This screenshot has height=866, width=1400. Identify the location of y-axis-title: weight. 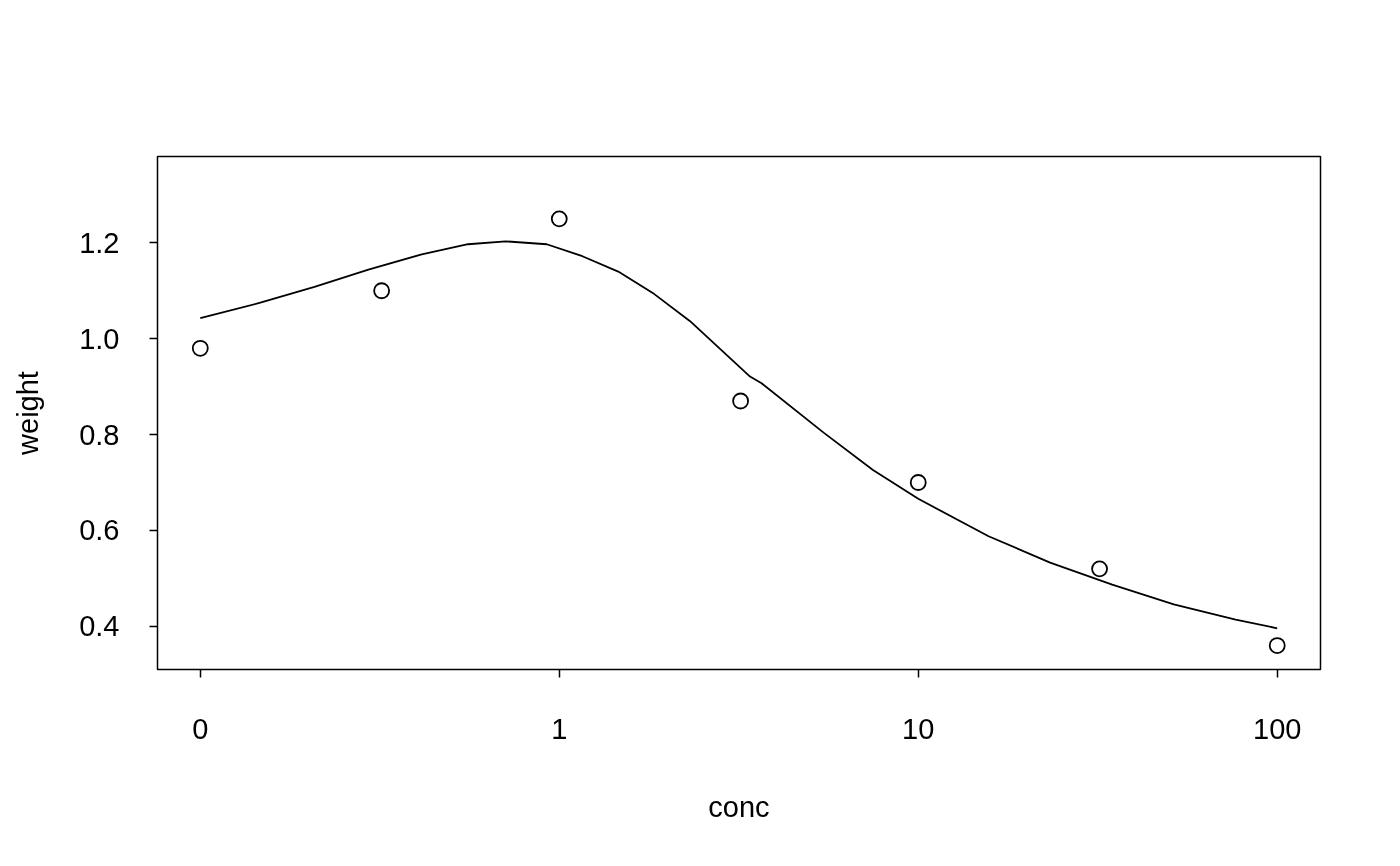
(28, 413).